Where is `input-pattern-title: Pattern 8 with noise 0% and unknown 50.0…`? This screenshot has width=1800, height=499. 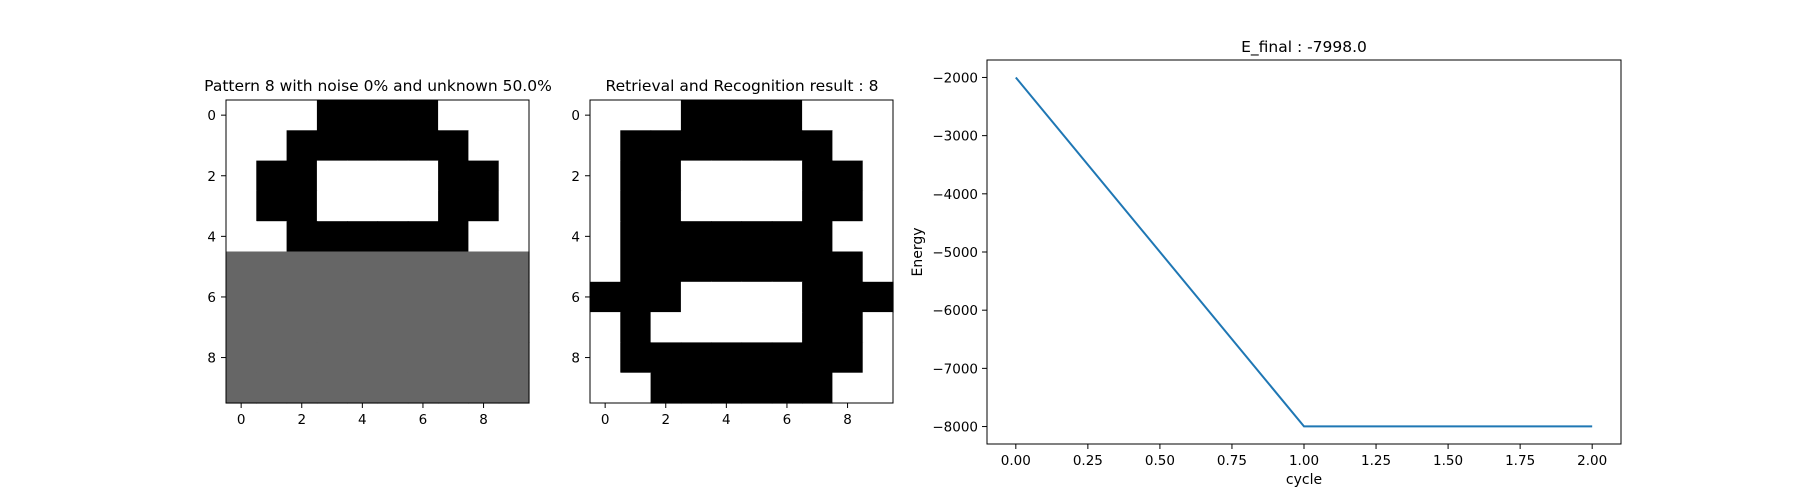 input-pattern-title: Pattern 8 with noise 0% and unknown 50.0… is located at coordinates (378, 86).